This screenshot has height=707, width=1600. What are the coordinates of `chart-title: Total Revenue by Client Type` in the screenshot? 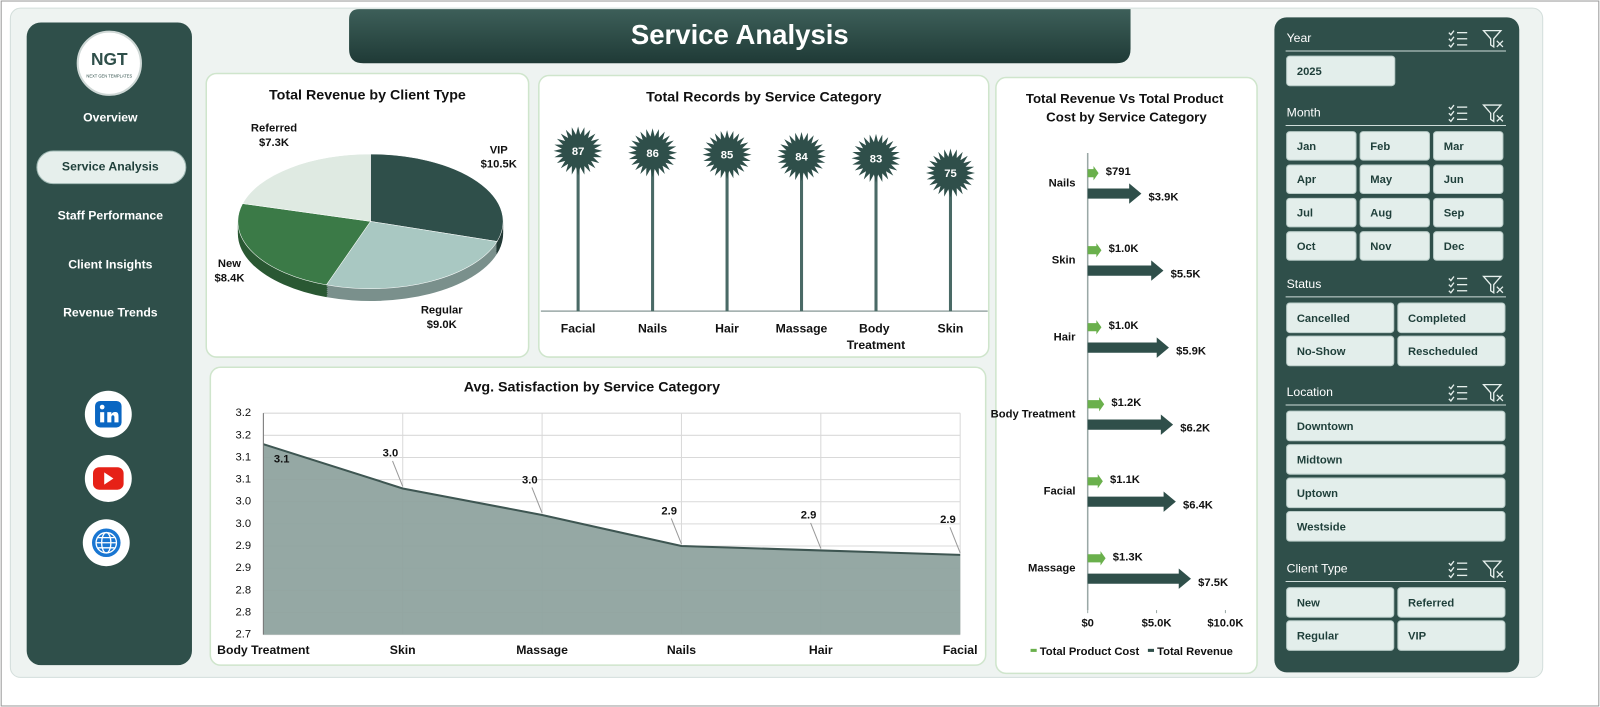 It's located at (367, 96).